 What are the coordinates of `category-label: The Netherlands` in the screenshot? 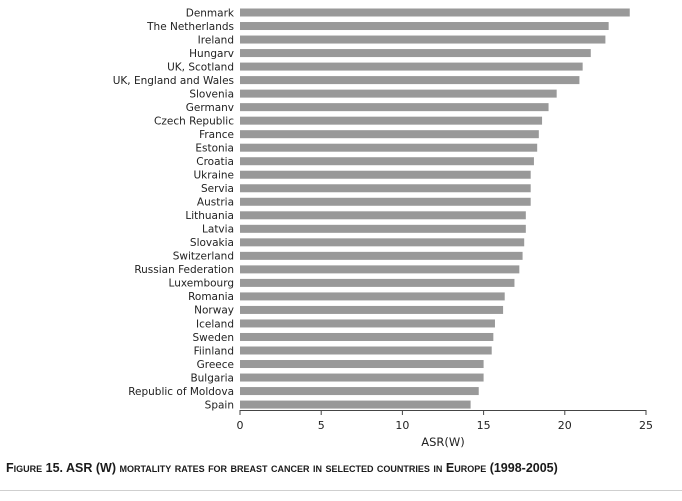 It's located at (190, 27).